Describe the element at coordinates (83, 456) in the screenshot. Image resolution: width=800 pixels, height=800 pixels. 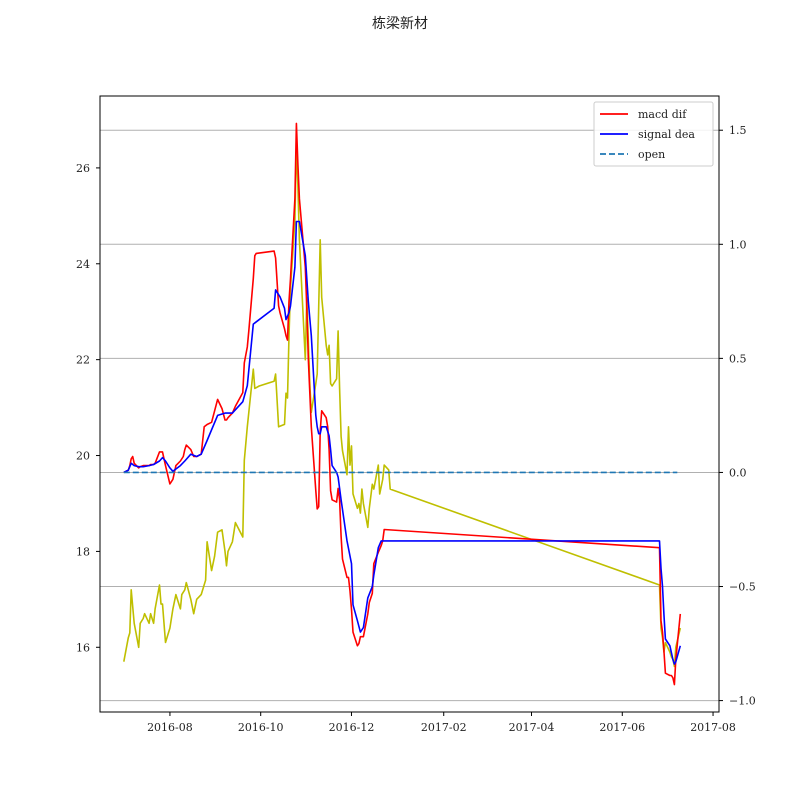
I see `y-left-tick-label: 20` at that location.